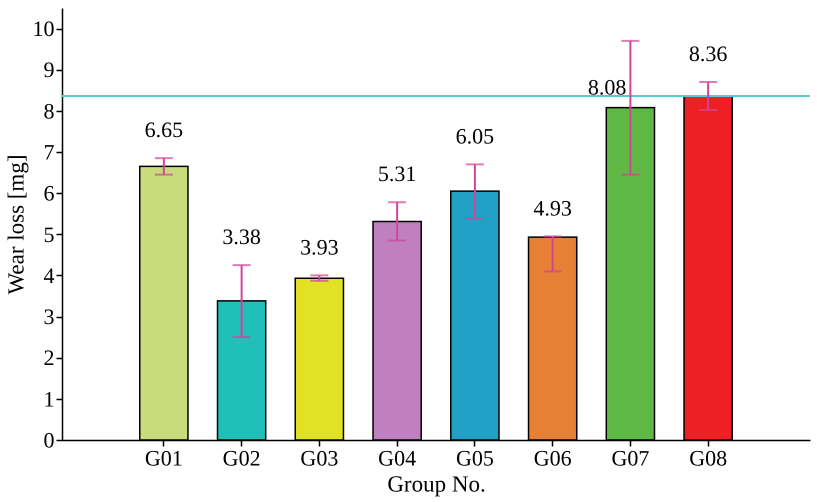 Image resolution: width=817 pixels, height=502 pixels. What do you see at coordinates (436, 484) in the screenshot?
I see `x-axis-title: Group No.` at bounding box center [436, 484].